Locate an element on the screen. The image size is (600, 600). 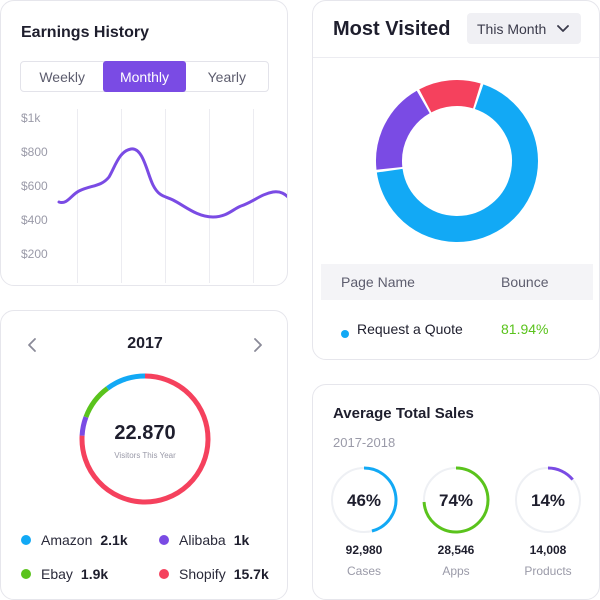
donut-slice-red is located at coordinates (450, 96).